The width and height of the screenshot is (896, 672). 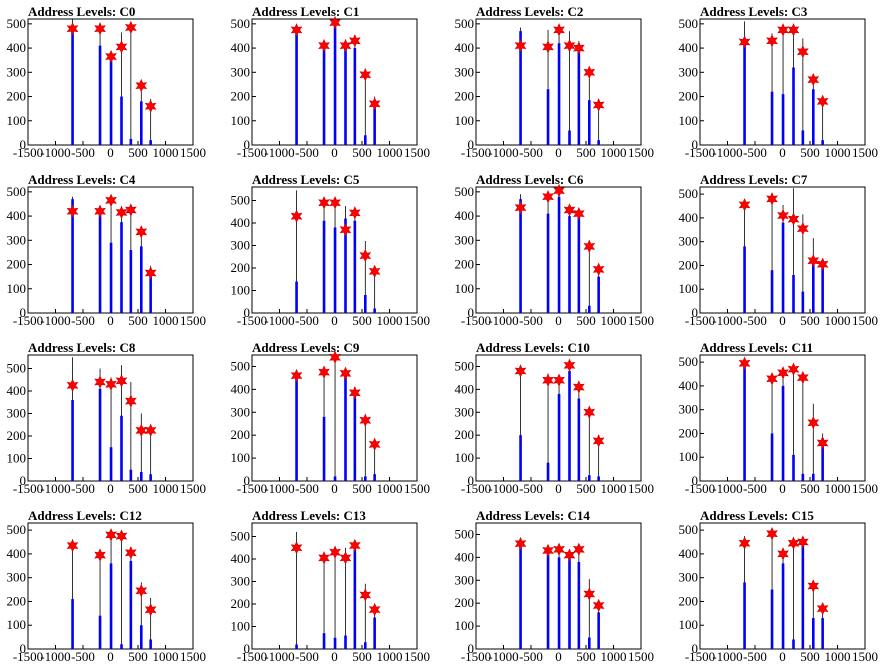 What do you see at coordinates (306, 11) in the screenshot?
I see `chart-title: Address Levels: C1` at bounding box center [306, 11].